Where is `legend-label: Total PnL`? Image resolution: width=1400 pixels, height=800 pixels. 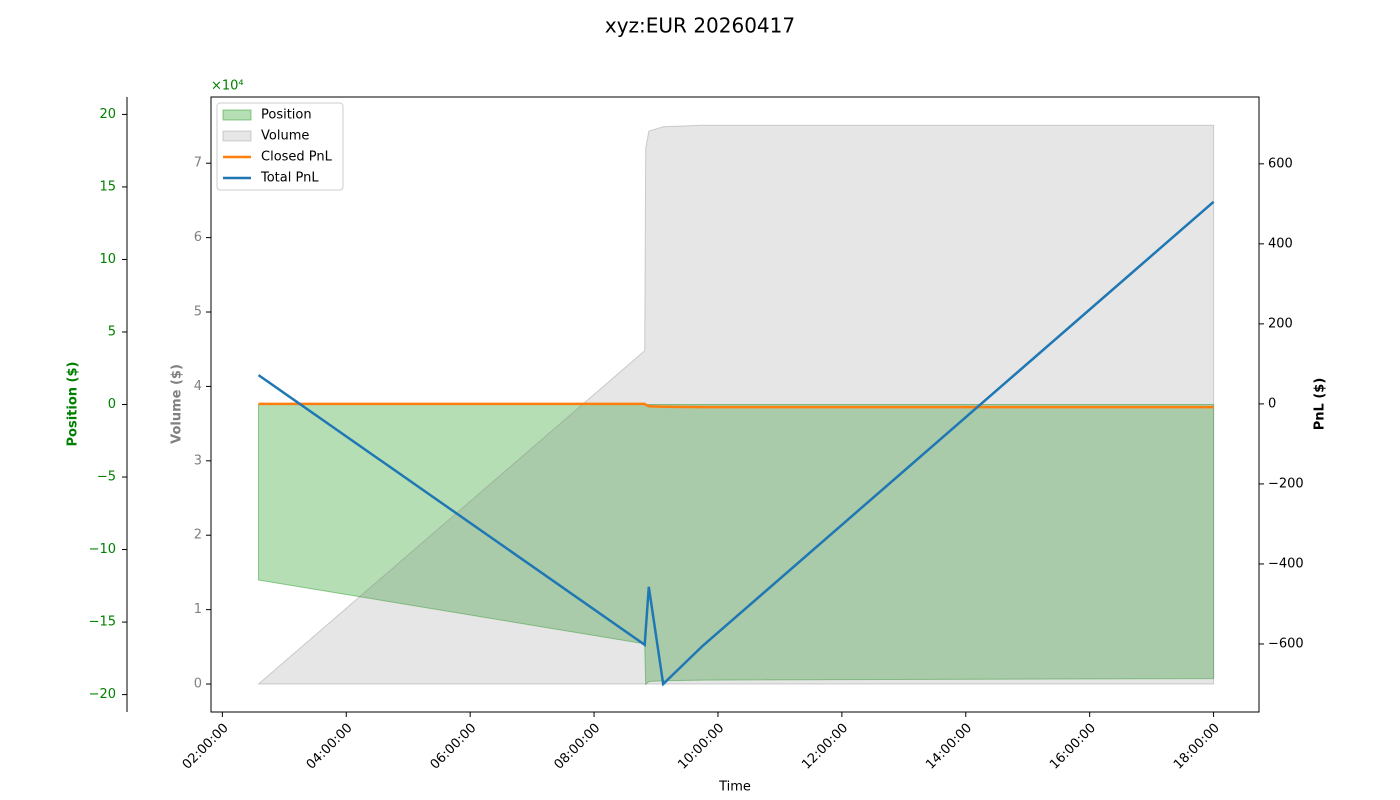 legend-label: Total PnL is located at coordinates (289, 178).